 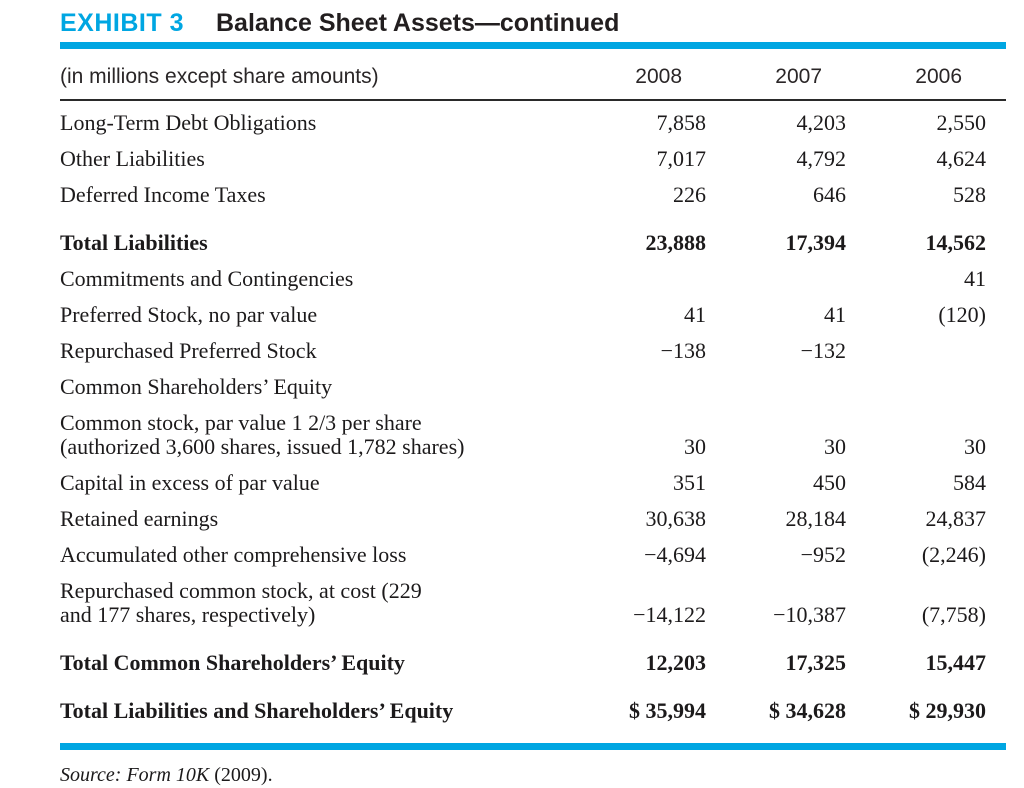 What do you see at coordinates (829, 482) in the screenshot?
I see `value-2007: 450` at bounding box center [829, 482].